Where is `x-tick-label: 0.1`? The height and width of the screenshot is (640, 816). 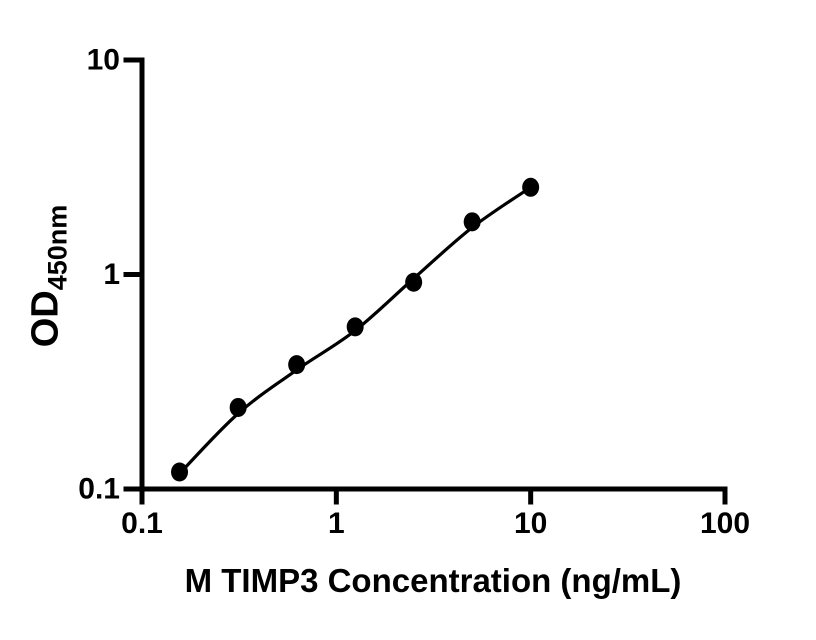 x-tick-label: 0.1 is located at coordinates (142, 523).